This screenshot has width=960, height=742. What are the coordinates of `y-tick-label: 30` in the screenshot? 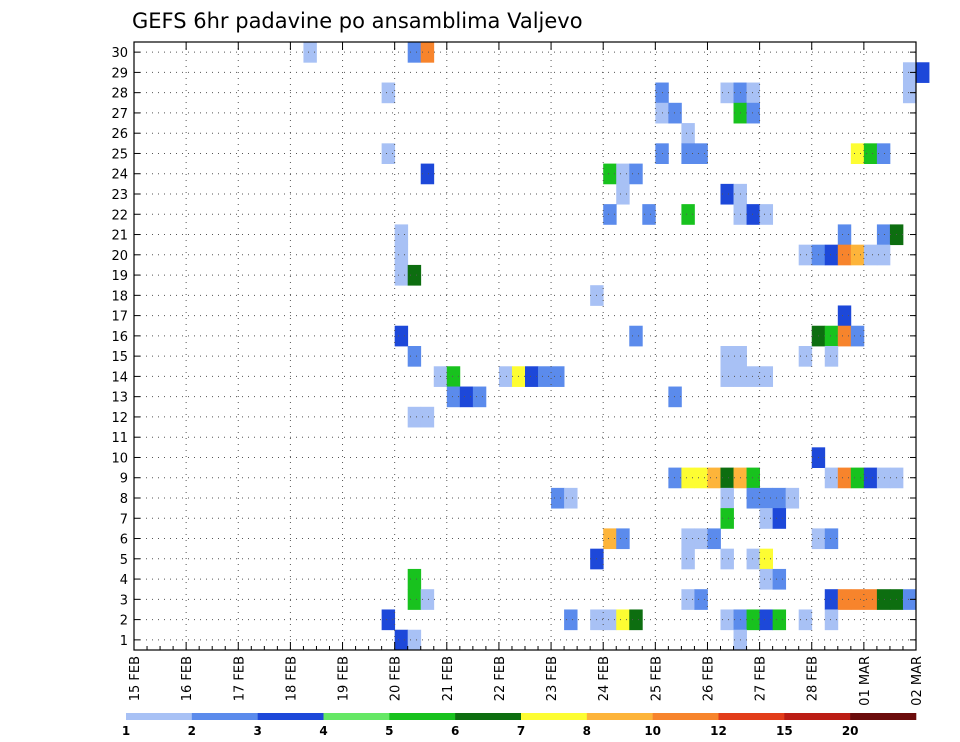 It's located at (119, 53).